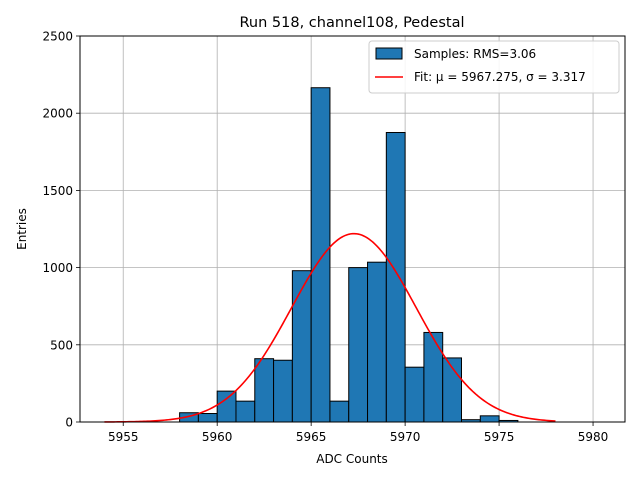  Describe the element at coordinates (57, 268) in the screenshot. I see `y-tick-label: 1000` at that location.